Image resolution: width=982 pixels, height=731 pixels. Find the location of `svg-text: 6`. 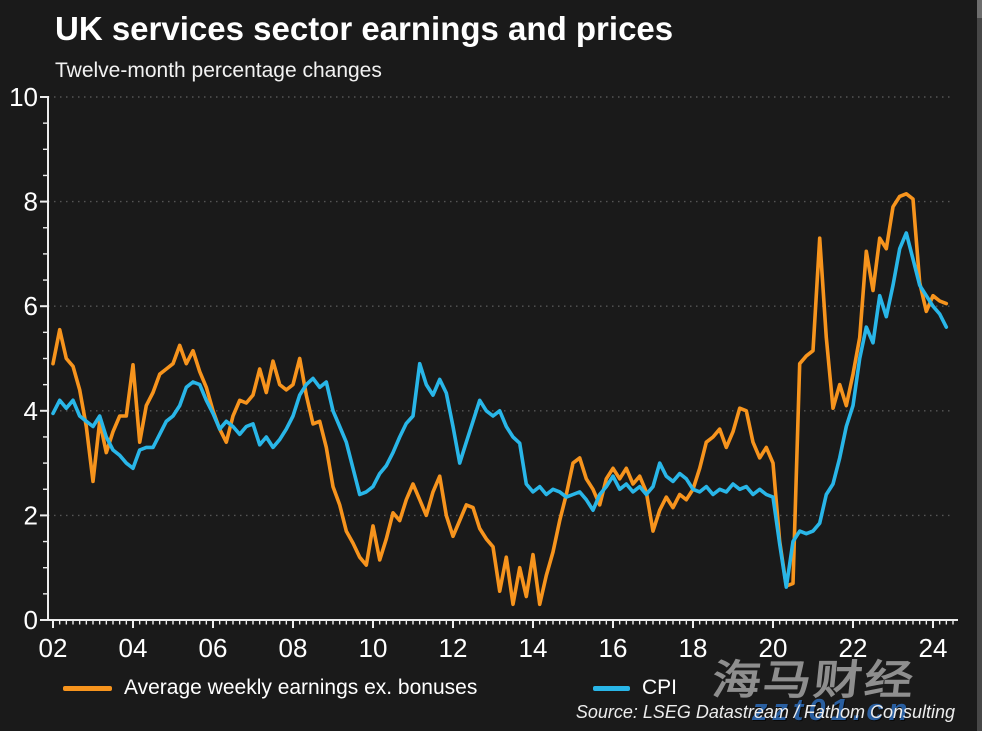

svg-text: 6 is located at coordinates (31, 306).